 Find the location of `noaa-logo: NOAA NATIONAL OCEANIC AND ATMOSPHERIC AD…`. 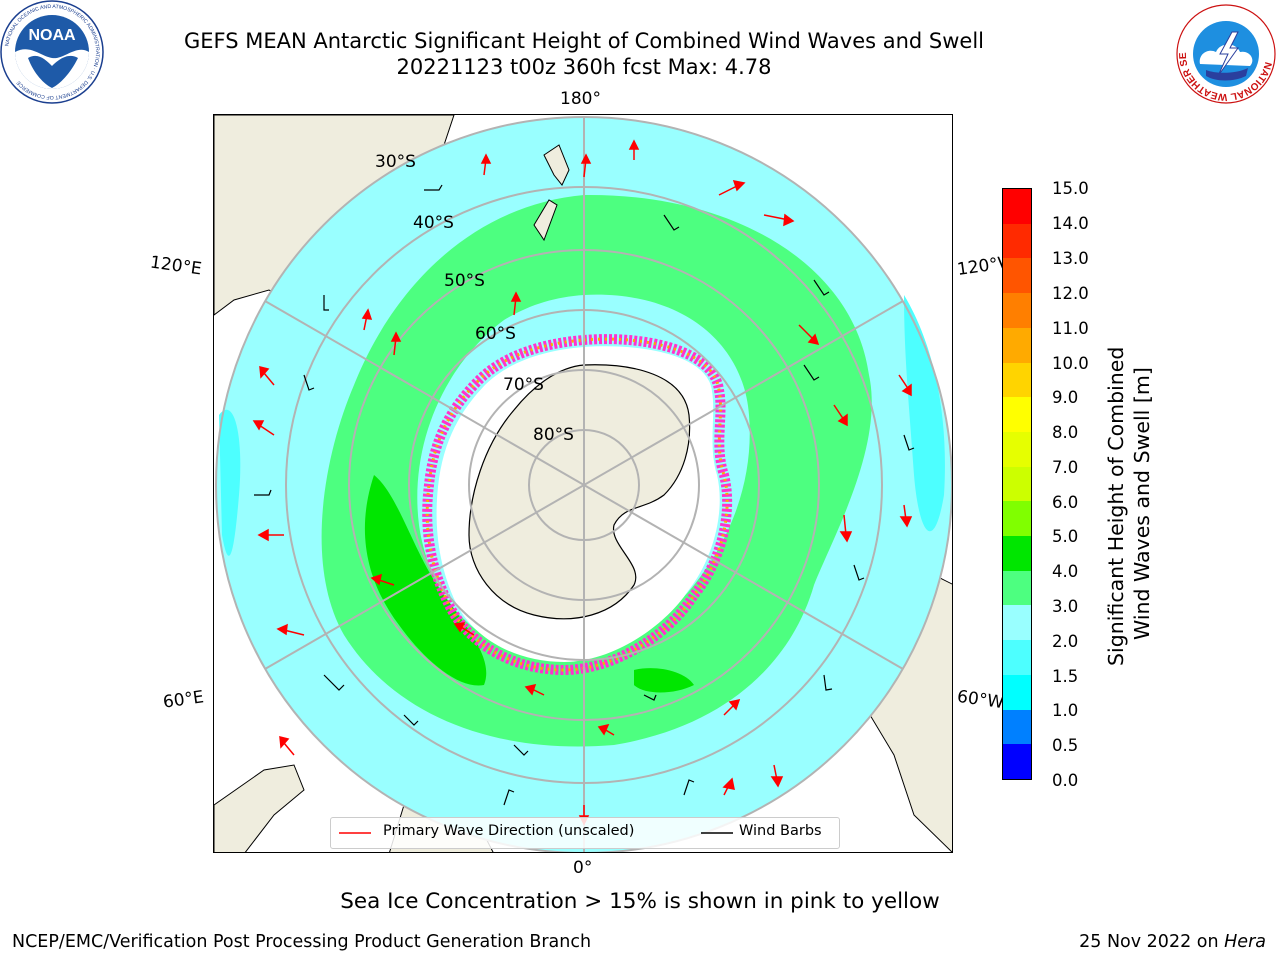

noaa-logo: NOAA NATIONAL OCEANIC AND ATMOSPHERIC AD… is located at coordinates (52, 52).